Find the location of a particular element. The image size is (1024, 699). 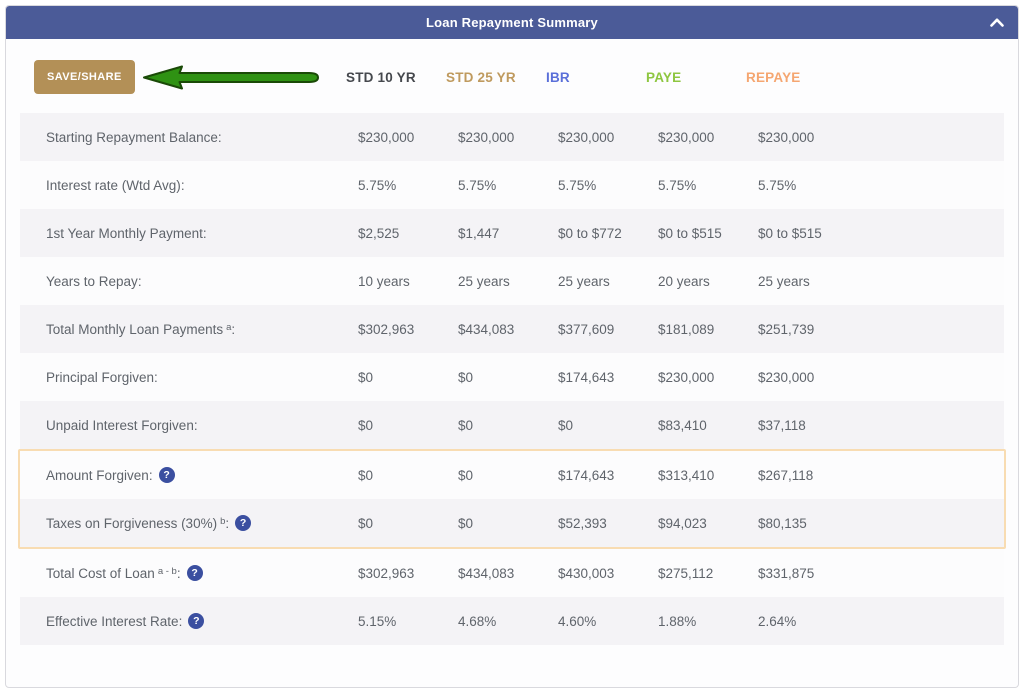

column-header-ibr: IBR is located at coordinates (558, 77).